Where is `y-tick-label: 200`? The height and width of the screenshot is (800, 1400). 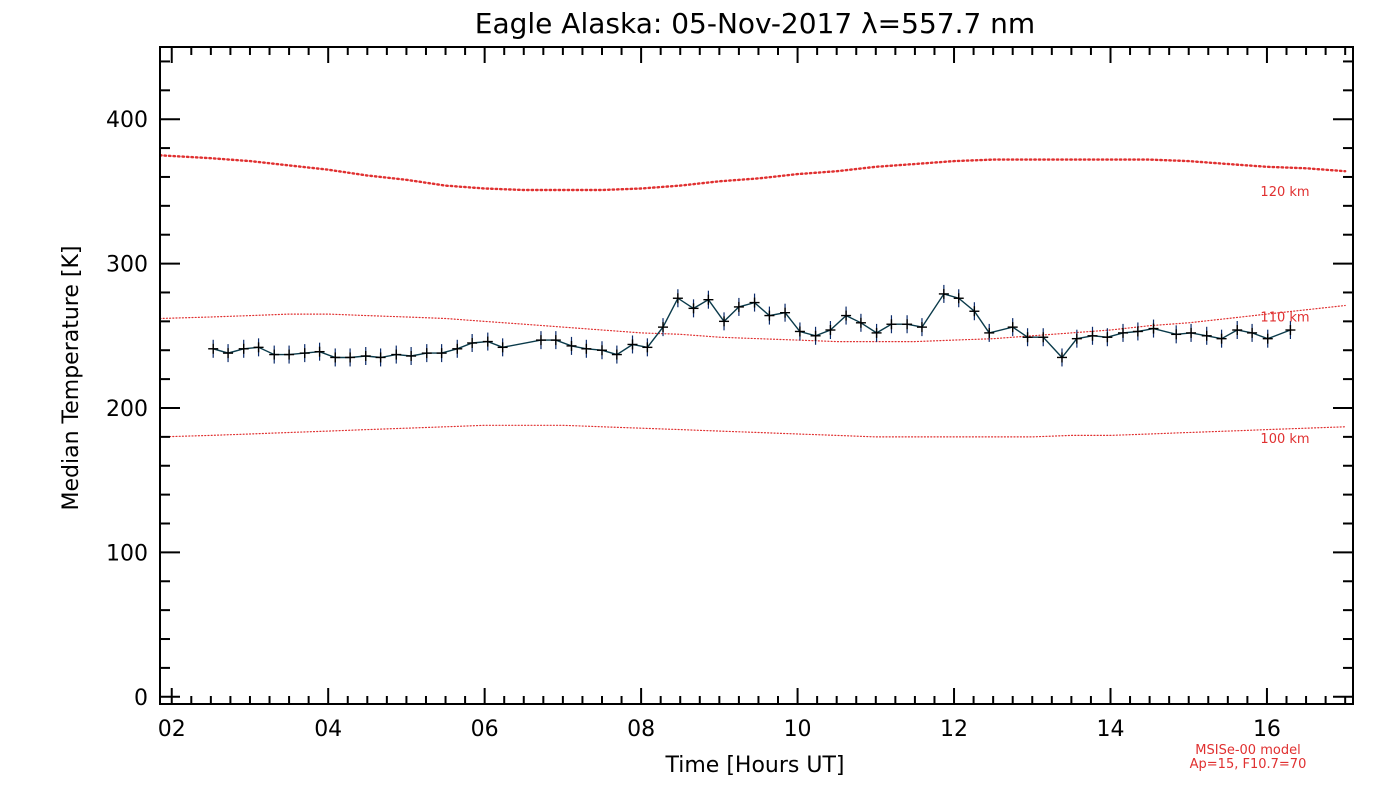 y-tick-label: 200 is located at coordinates (127, 409).